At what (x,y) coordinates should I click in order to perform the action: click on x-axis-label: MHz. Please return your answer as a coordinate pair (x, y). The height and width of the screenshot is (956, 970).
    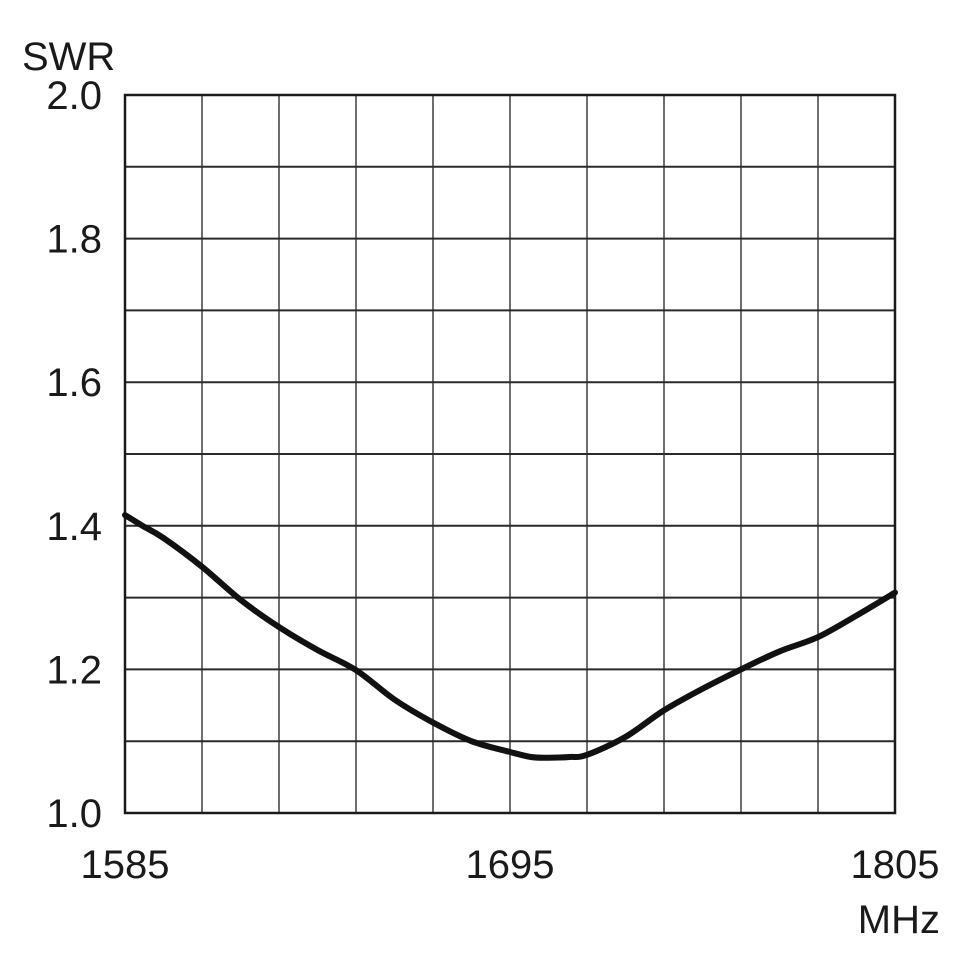
    Looking at the image, I should click on (899, 920).